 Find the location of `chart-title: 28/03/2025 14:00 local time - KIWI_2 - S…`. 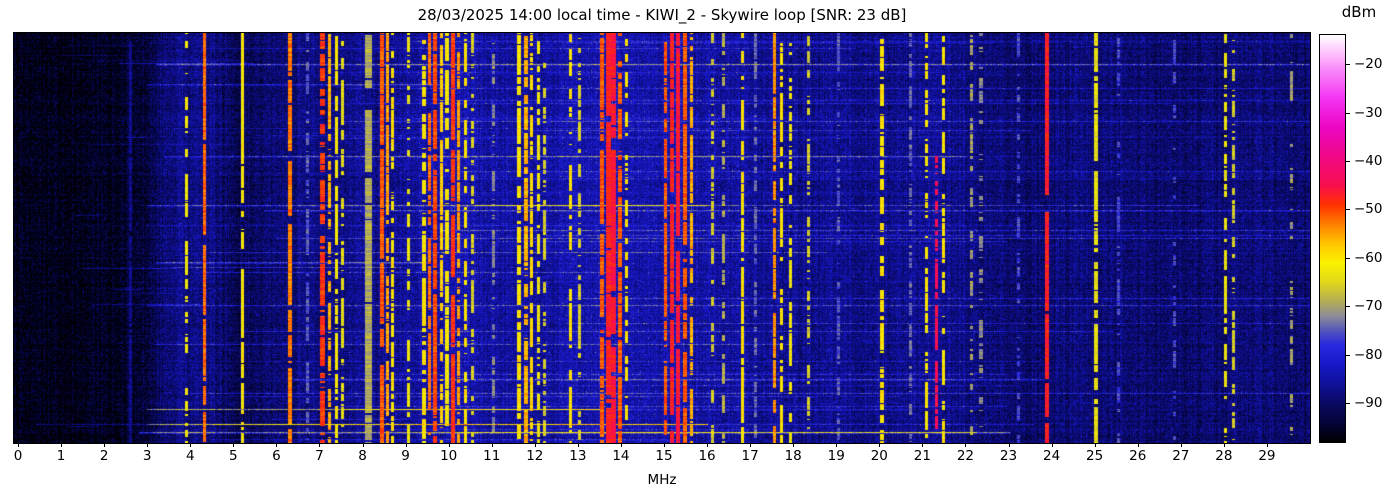

chart-title: 28/03/2025 14:00 local time - KIWI_2 - S… is located at coordinates (662, 15).